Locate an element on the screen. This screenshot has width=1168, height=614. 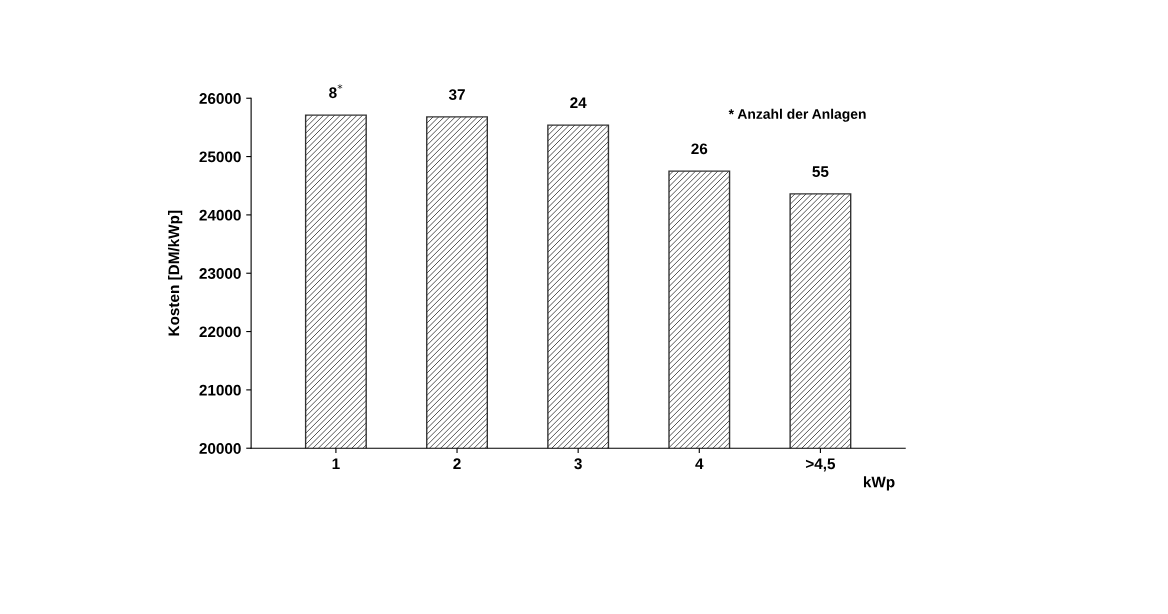
y-tick-label: 22000 is located at coordinates (220, 332).